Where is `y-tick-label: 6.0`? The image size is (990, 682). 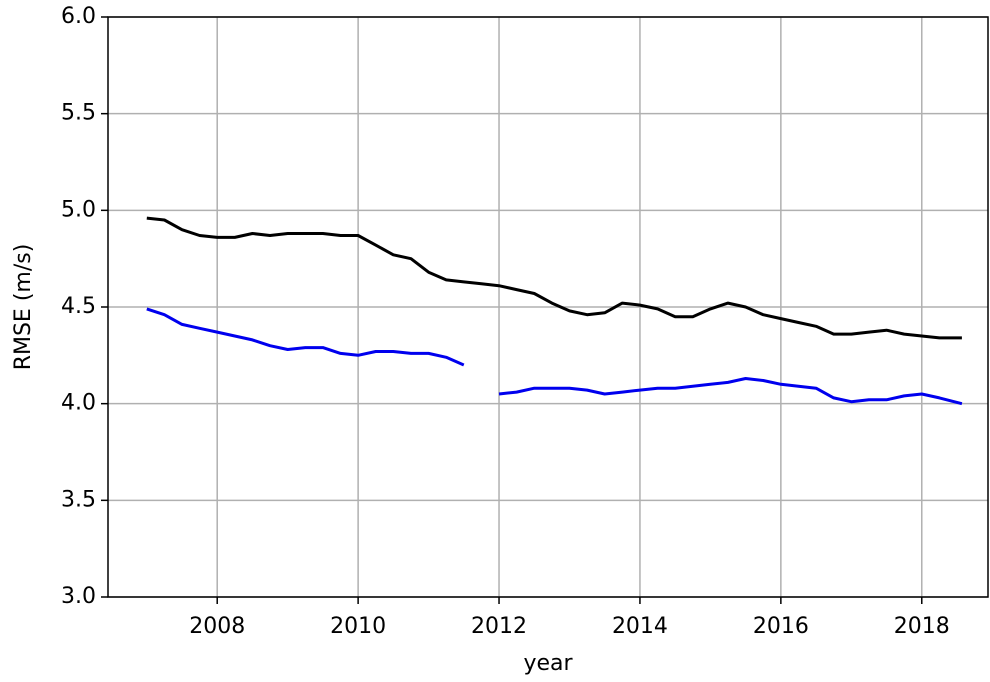 y-tick-label: 6.0 is located at coordinates (78, 16).